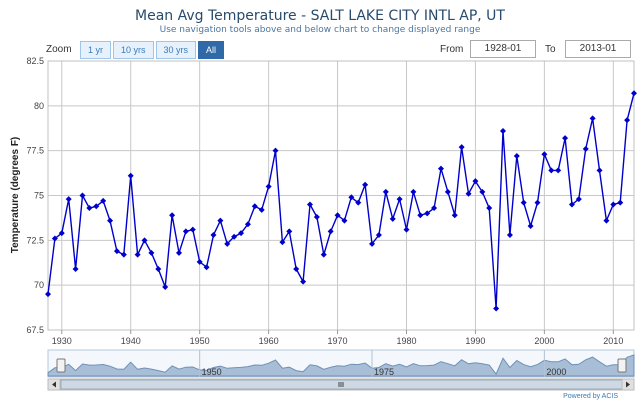 The height and width of the screenshot is (405, 640). Describe the element at coordinates (96, 50) in the screenshot. I see `zoom-1yr-button: 1 yr` at that location.